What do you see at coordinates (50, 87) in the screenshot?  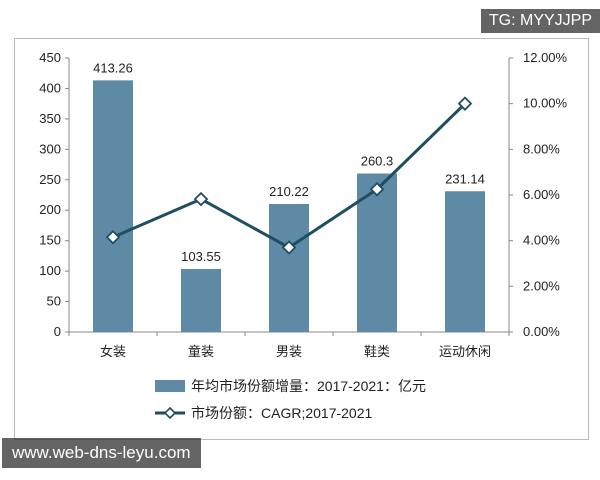 I see `left-tick-label: 400` at bounding box center [50, 87].